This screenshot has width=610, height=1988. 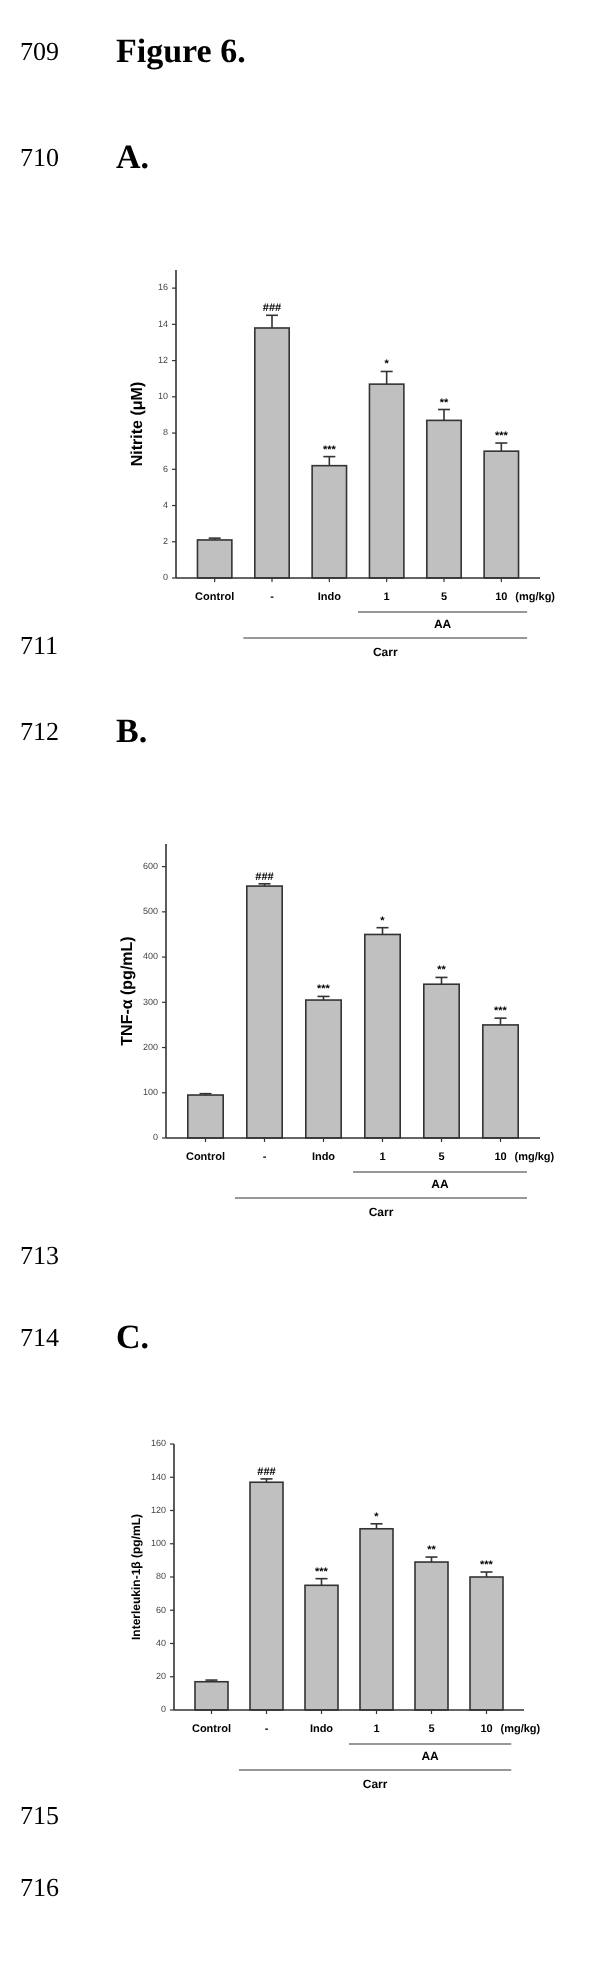 What do you see at coordinates (127, 990) in the screenshot?
I see `y-axis-title: TNF-α (pg/mL)` at bounding box center [127, 990].